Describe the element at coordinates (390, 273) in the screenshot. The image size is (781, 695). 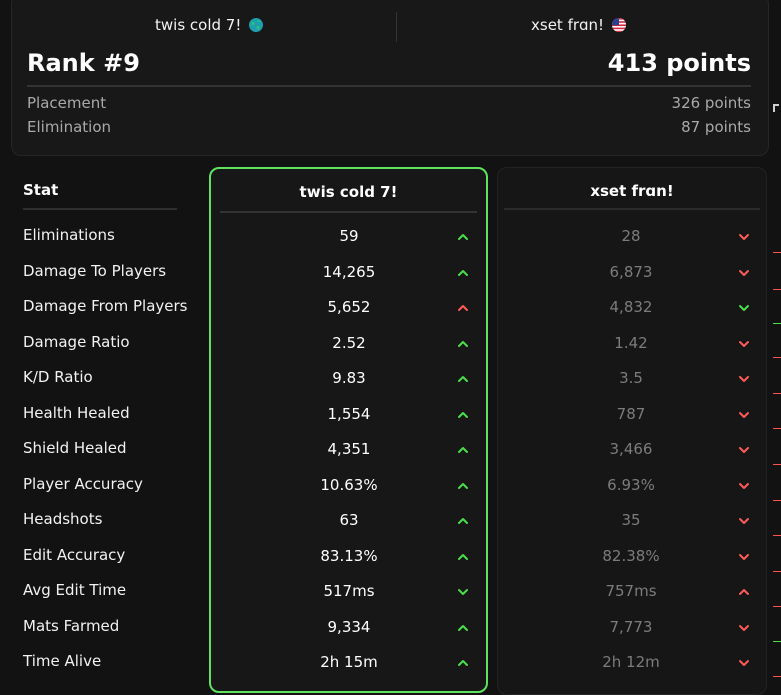
I see `table-row: Damage To Players 14,265 6,873` at that location.